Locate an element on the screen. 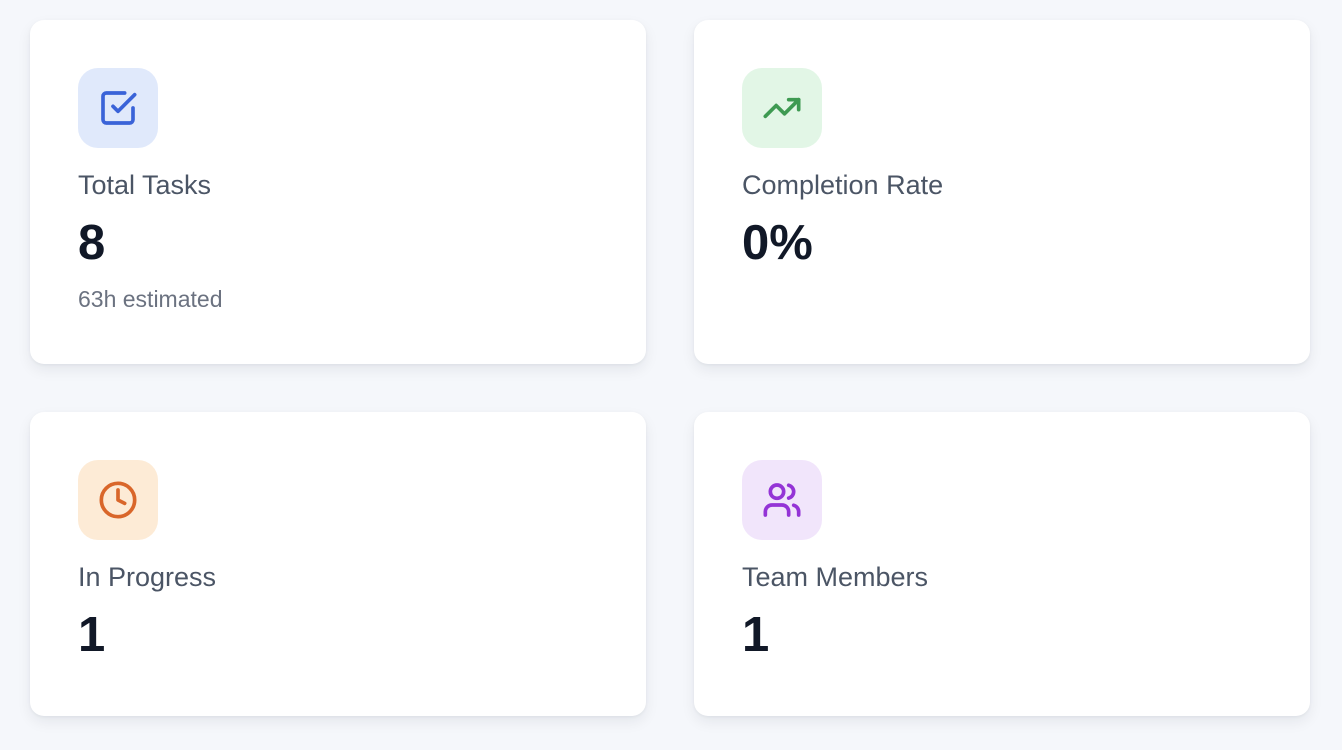  checkbox-icon is located at coordinates (118, 108).